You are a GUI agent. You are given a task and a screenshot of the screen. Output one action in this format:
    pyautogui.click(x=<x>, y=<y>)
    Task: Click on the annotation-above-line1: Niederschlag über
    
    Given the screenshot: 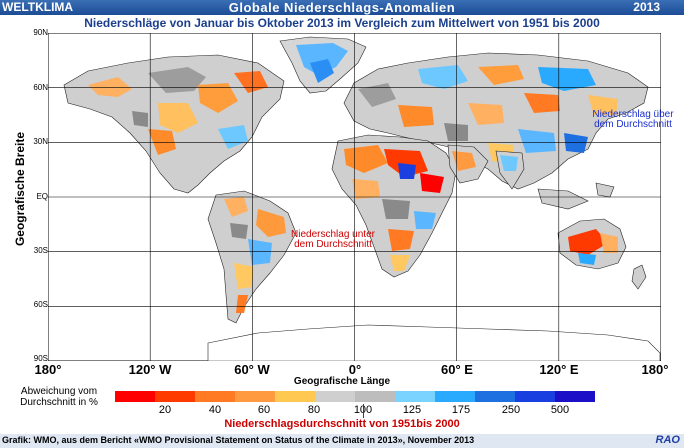 What is the action you would take?
    pyautogui.click(x=633, y=114)
    